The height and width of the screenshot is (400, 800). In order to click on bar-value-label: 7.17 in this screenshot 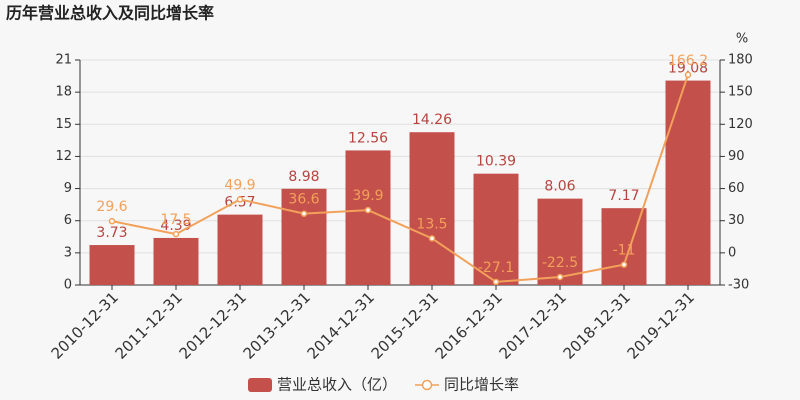, I will do `click(623, 196)`.